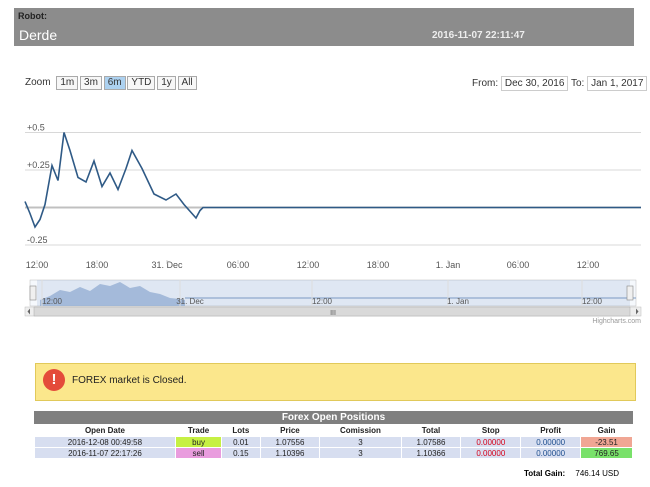 This screenshot has height=487, width=650. I want to click on col-trade: Trade, so click(198, 430).